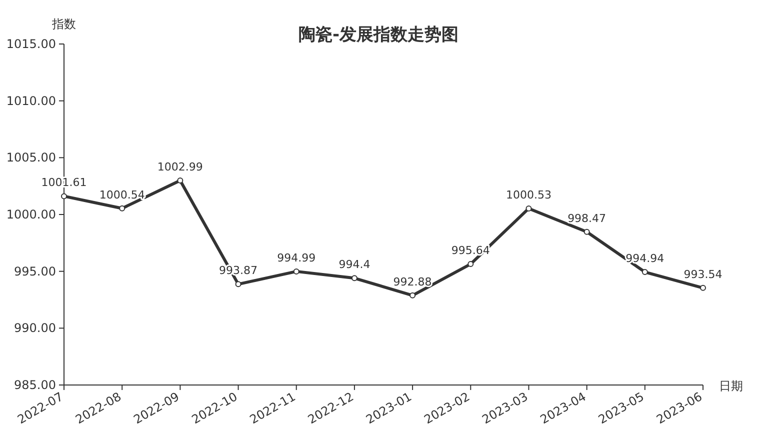 The image size is (757, 428). Describe the element at coordinates (35, 328) in the screenshot. I see `y-tick-label: 990.00` at that location.